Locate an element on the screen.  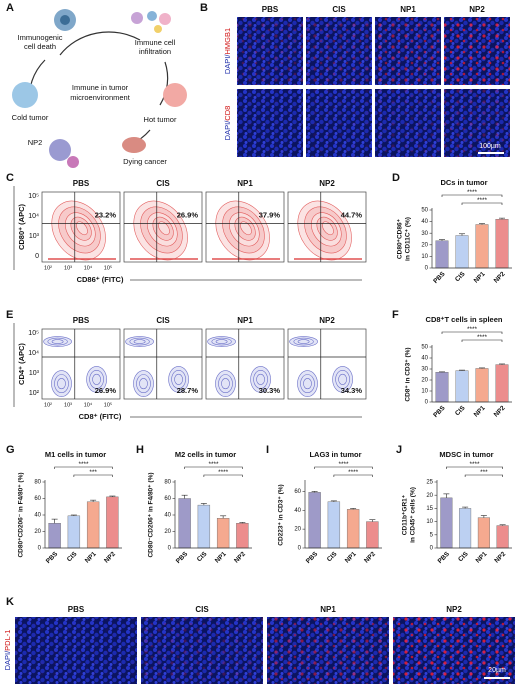
row-label: DAPI/PDL-1 is located at coordinates (7, 650).